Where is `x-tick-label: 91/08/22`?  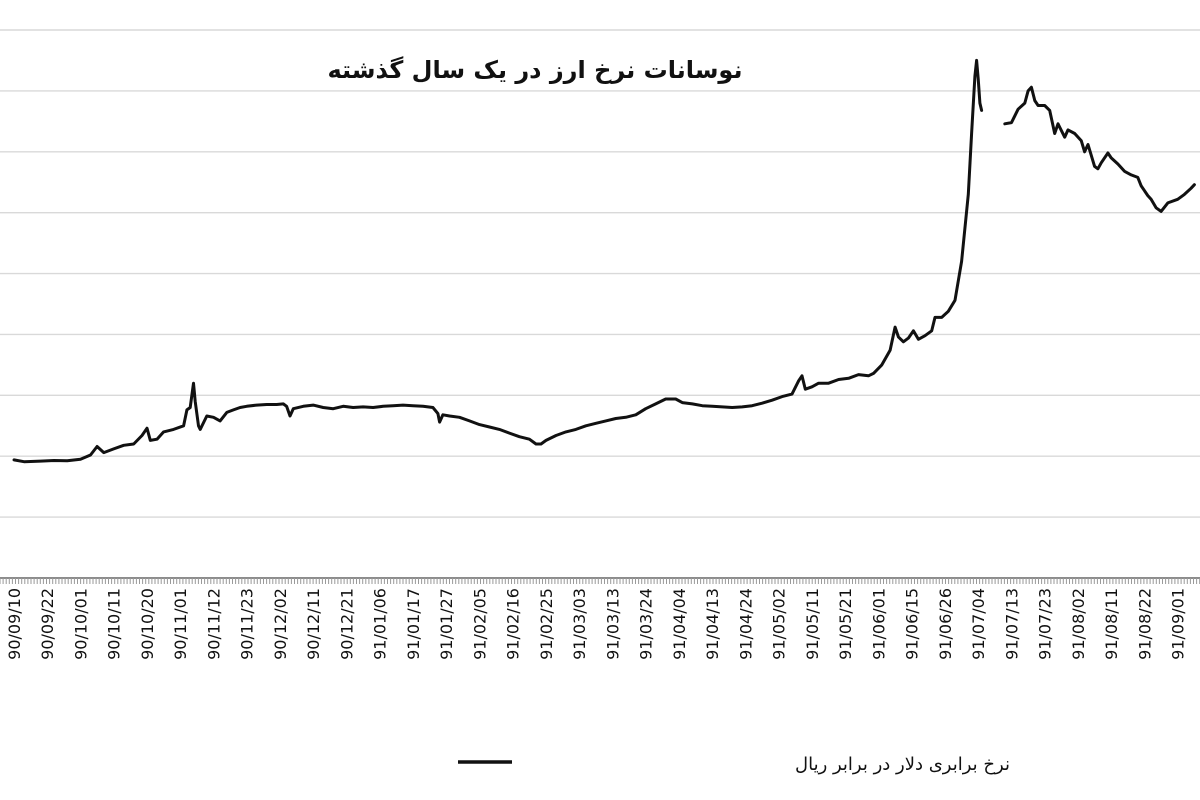 x-tick-label: 91/08/22 is located at coordinates (1144, 624).